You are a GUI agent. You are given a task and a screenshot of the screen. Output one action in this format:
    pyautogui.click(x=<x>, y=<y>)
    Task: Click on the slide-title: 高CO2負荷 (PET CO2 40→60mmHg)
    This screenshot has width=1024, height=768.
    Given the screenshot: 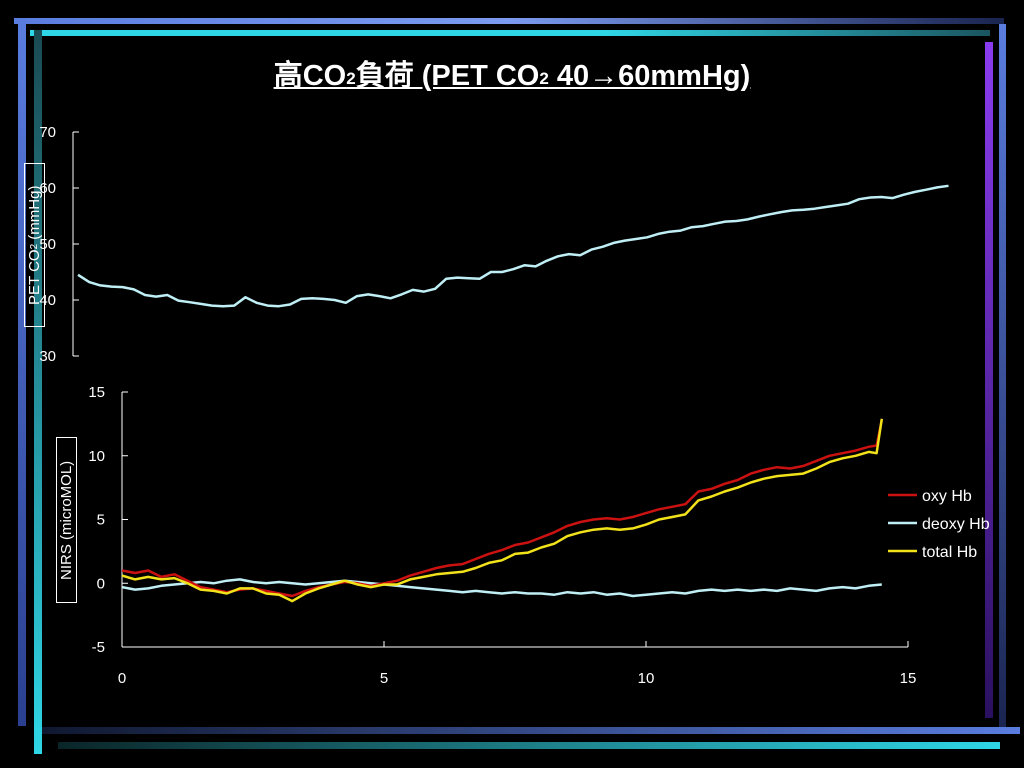 What is the action you would take?
    pyautogui.click(x=512, y=73)
    